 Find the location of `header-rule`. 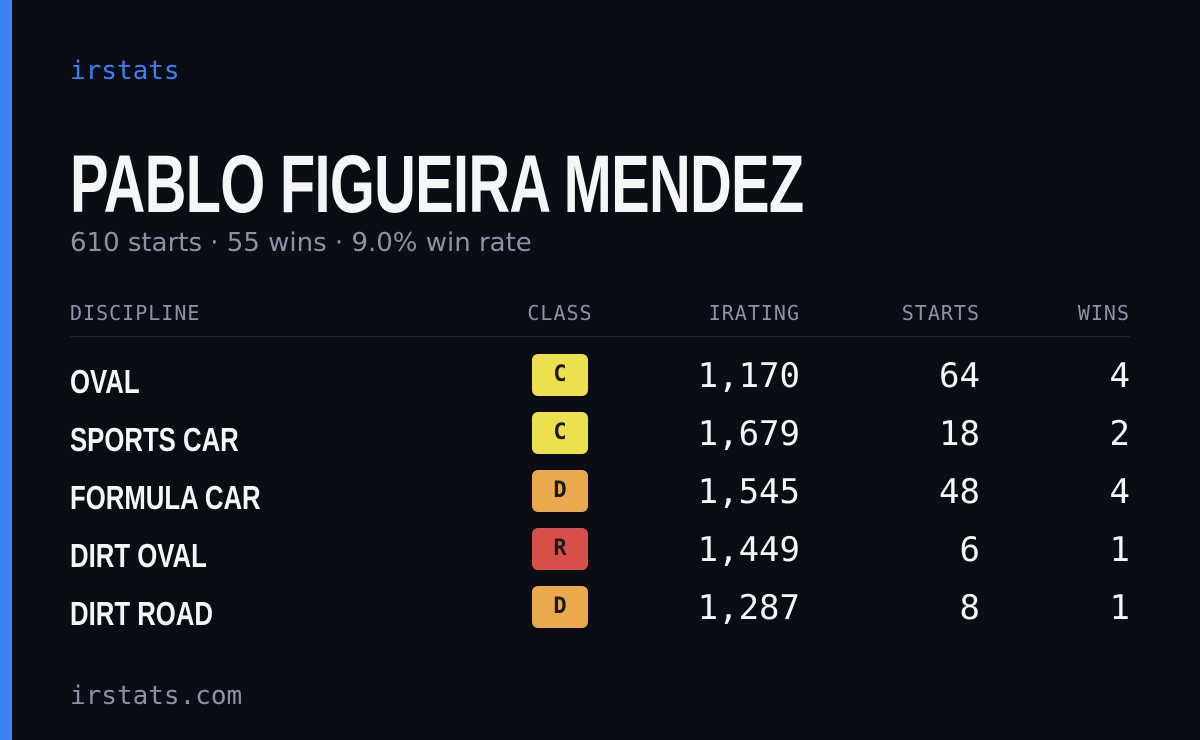

header-rule is located at coordinates (600, 336).